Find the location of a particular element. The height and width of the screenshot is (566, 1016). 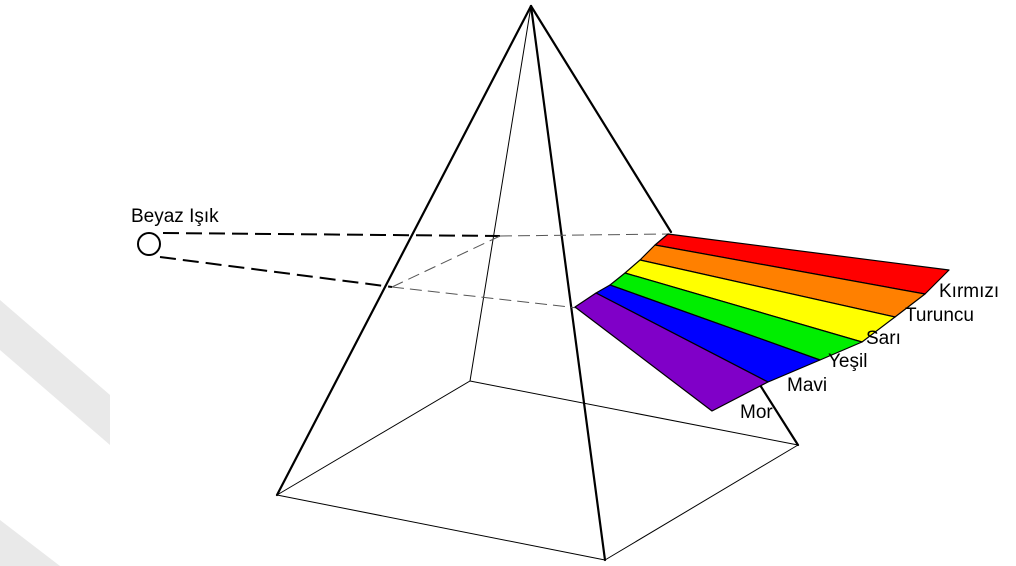

pyramid-hidden-base-right is located at coordinates (634, 413).